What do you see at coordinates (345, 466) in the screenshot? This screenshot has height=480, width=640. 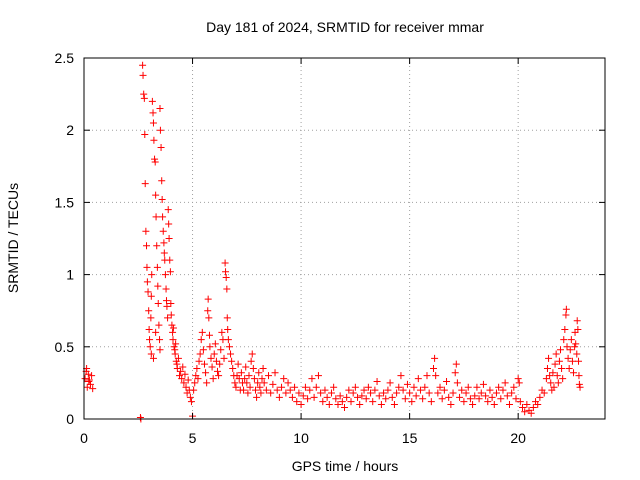 I see `x-axis-label: GPS time / hours` at bounding box center [345, 466].